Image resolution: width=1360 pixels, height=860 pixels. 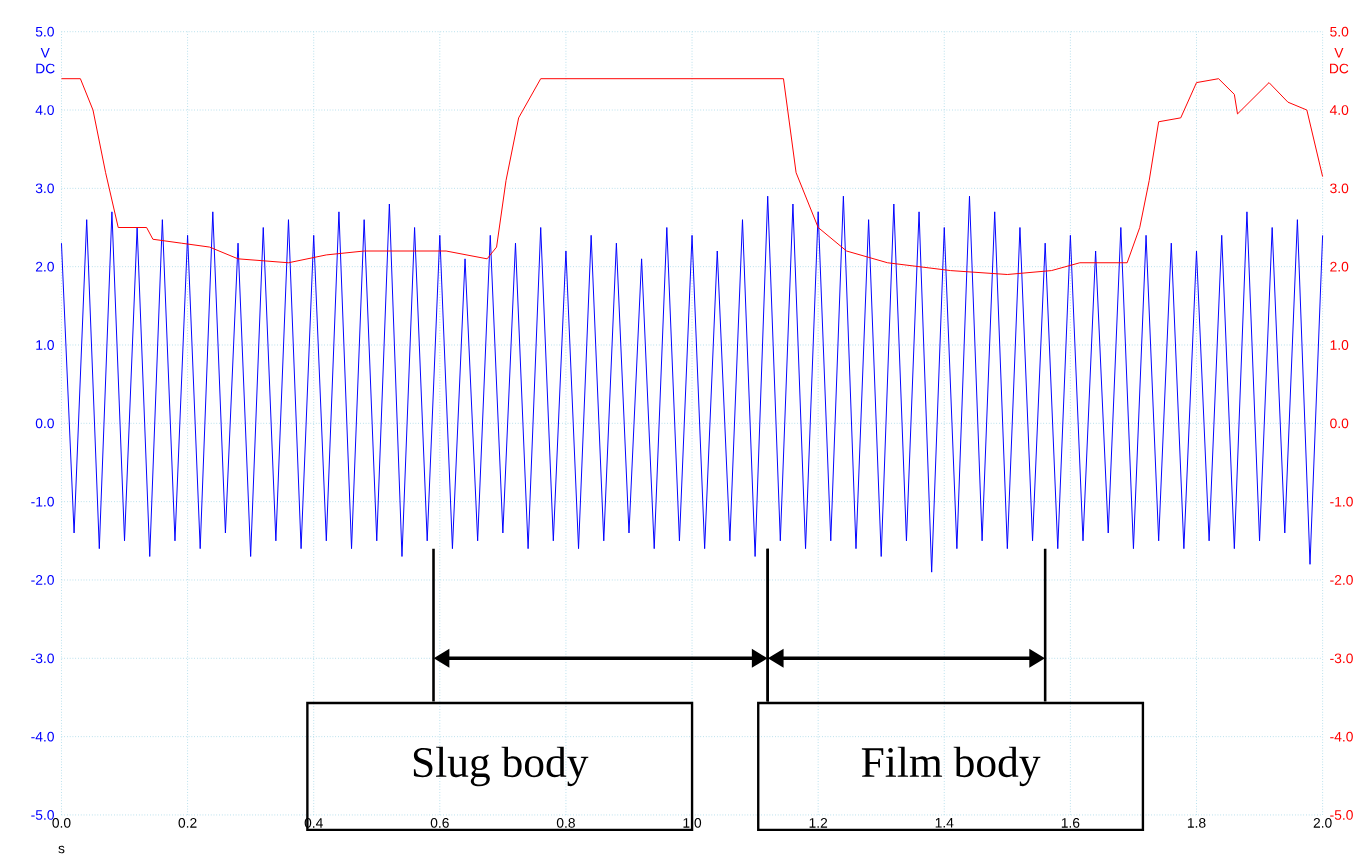 What do you see at coordinates (951, 766) in the screenshot?
I see `annotation: Film body` at bounding box center [951, 766].